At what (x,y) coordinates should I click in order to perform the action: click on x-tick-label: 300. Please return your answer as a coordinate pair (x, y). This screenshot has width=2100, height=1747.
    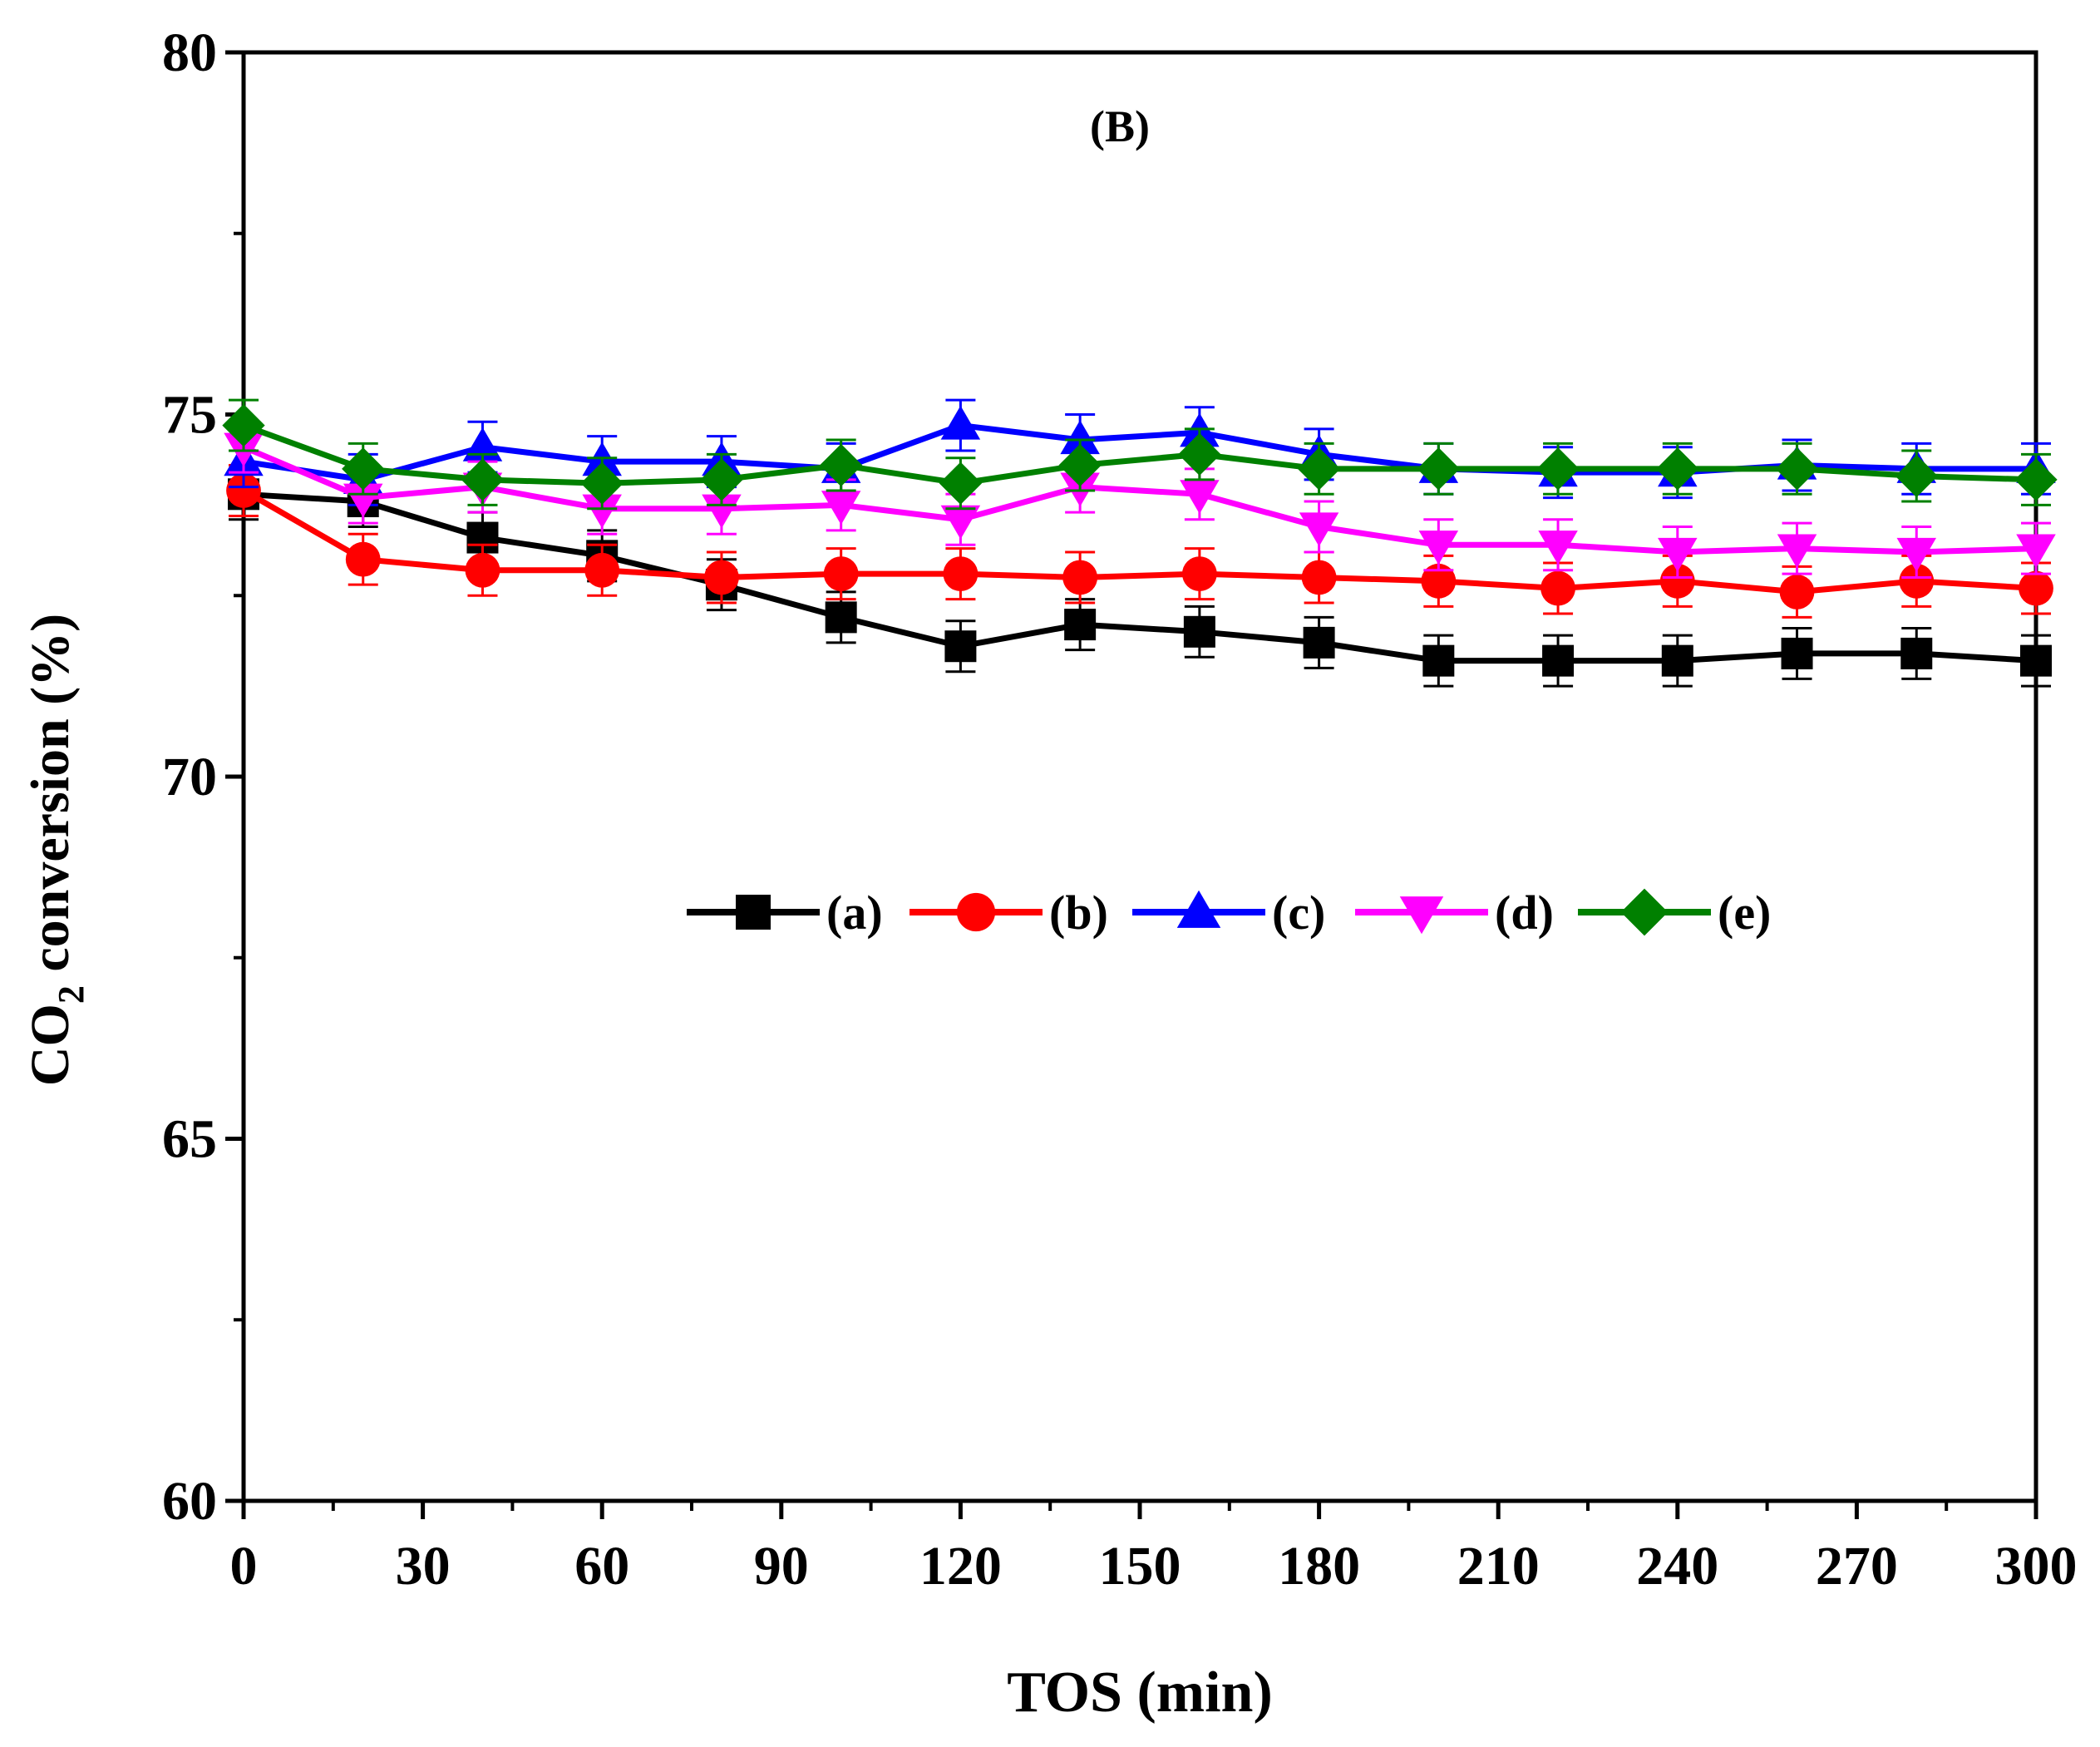
    Looking at the image, I should click on (2037, 1566).